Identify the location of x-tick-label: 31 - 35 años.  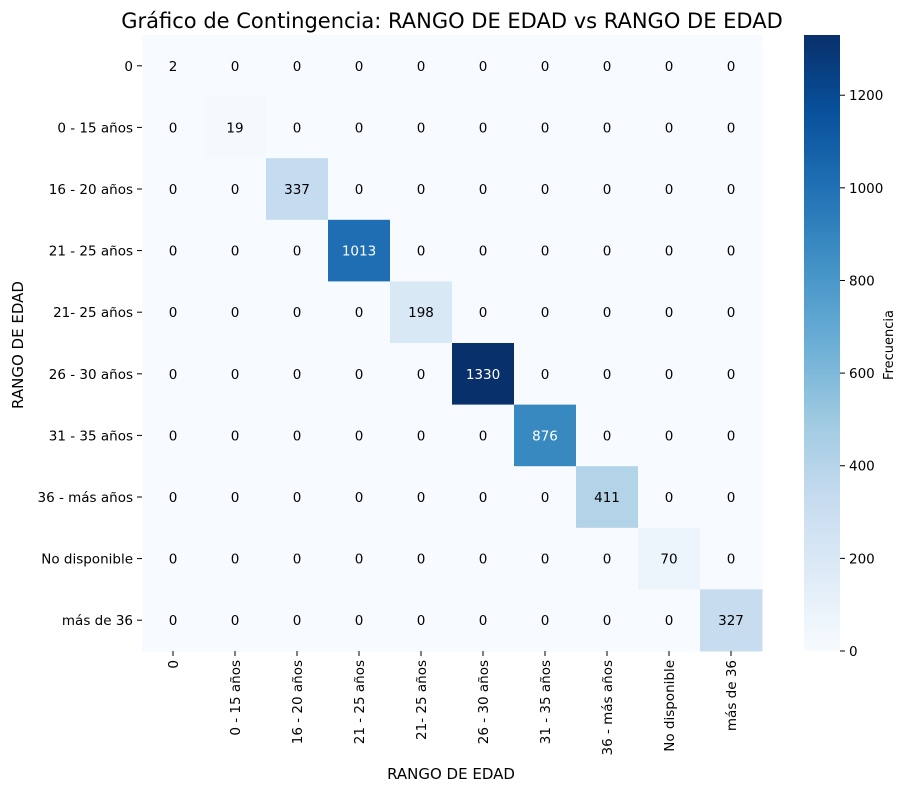
(546, 702).